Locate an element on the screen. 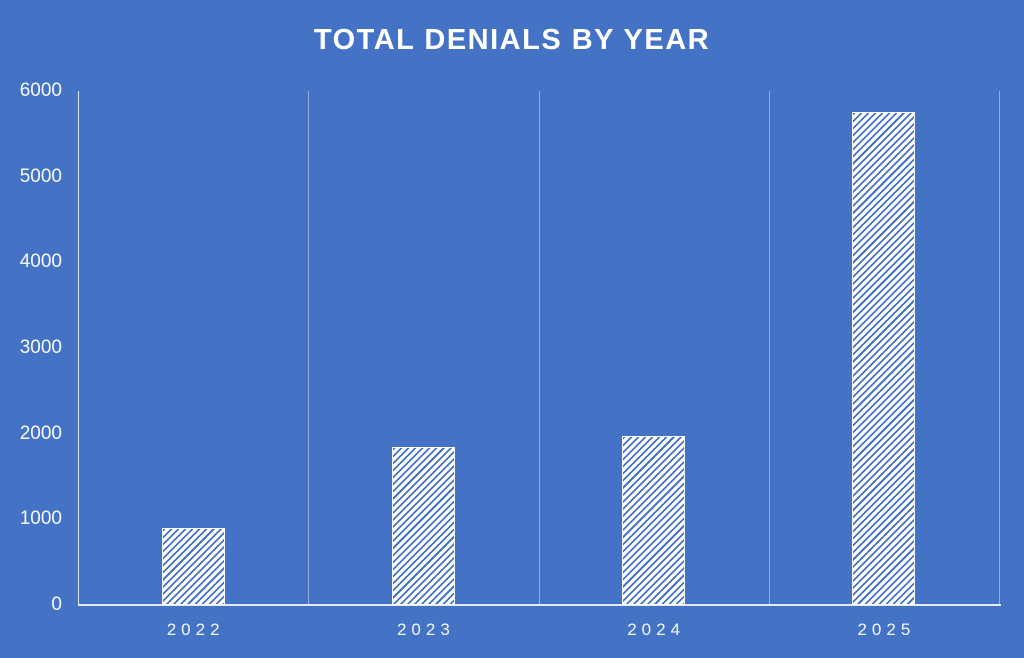 The image size is (1024, 658). y-axis-tick-label: 2000 is located at coordinates (40, 433).